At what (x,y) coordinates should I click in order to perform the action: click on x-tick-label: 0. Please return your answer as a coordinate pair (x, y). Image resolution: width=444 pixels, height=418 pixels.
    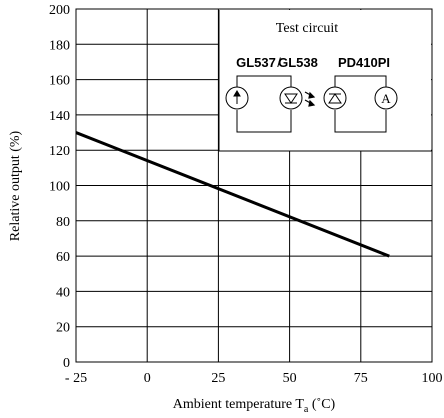
    Looking at the image, I should click on (147, 378).